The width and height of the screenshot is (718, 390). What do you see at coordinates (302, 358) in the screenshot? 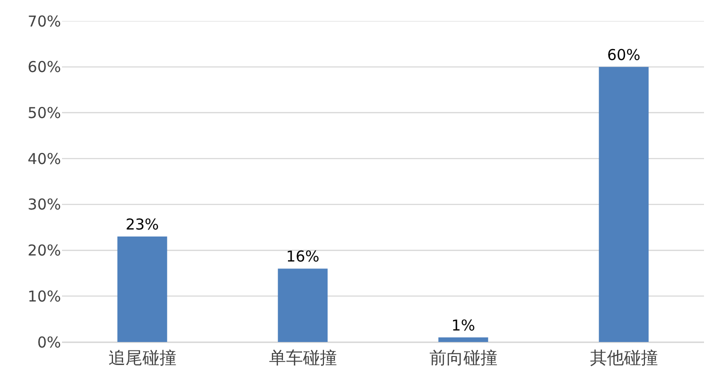
I see `x-tick-label: 单车碰撞` at bounding box center [302, 358].